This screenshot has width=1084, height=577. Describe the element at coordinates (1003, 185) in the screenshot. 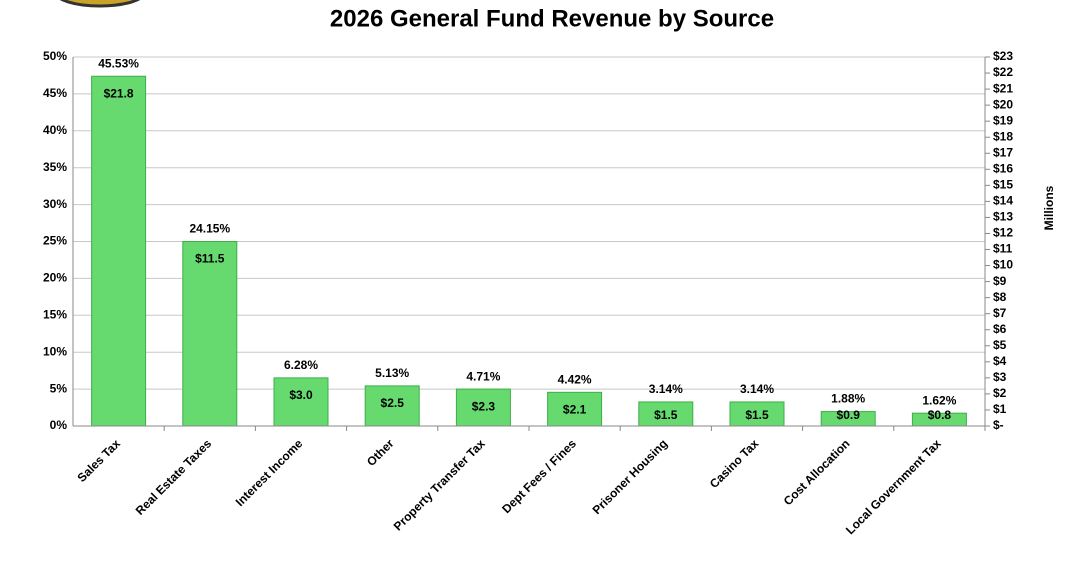

I see `y2-tick-label: $15` at that location.